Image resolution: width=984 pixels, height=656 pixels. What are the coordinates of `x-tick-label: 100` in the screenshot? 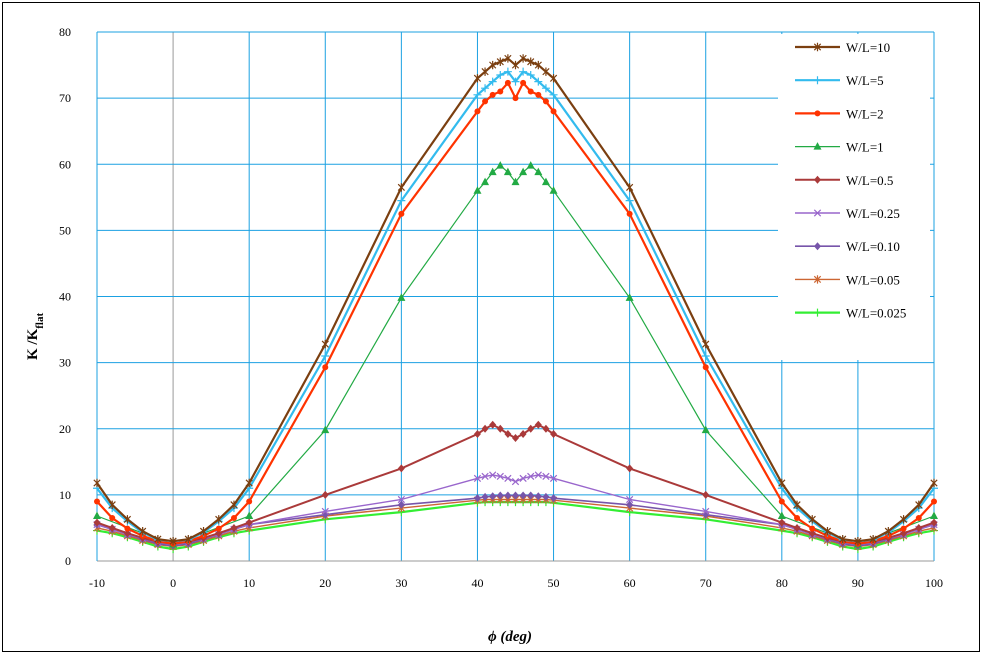 It's located at (934, 583).